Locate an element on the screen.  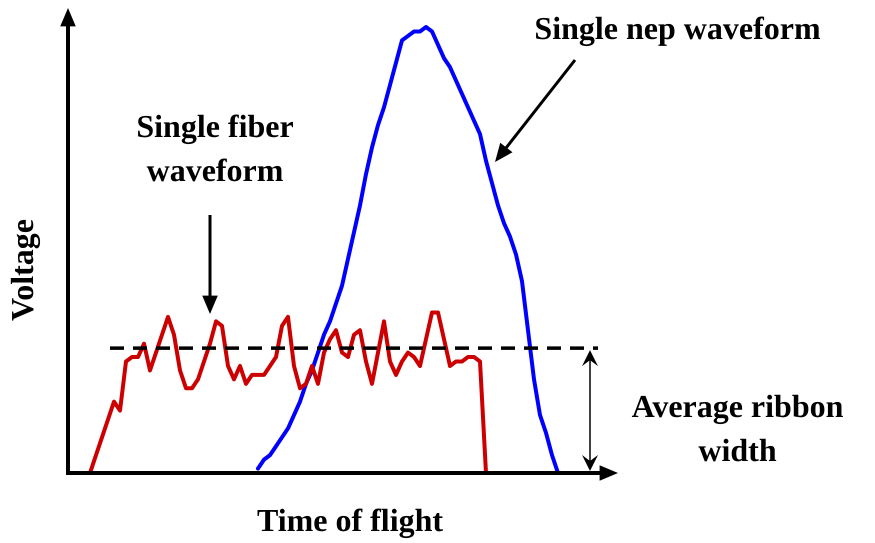
text: Single fiber waveform is located at coordinates (215, 148).